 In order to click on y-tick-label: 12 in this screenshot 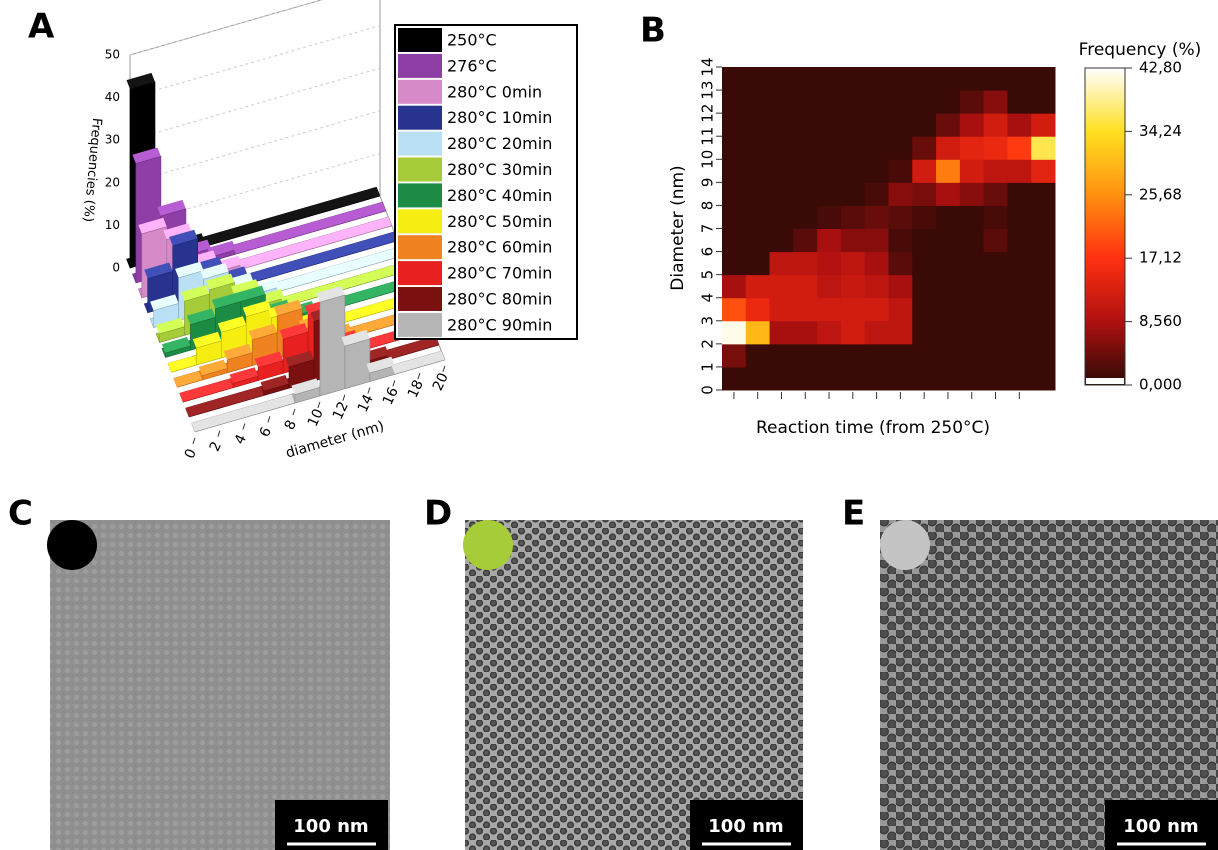, I will do `click(708, 113)`.